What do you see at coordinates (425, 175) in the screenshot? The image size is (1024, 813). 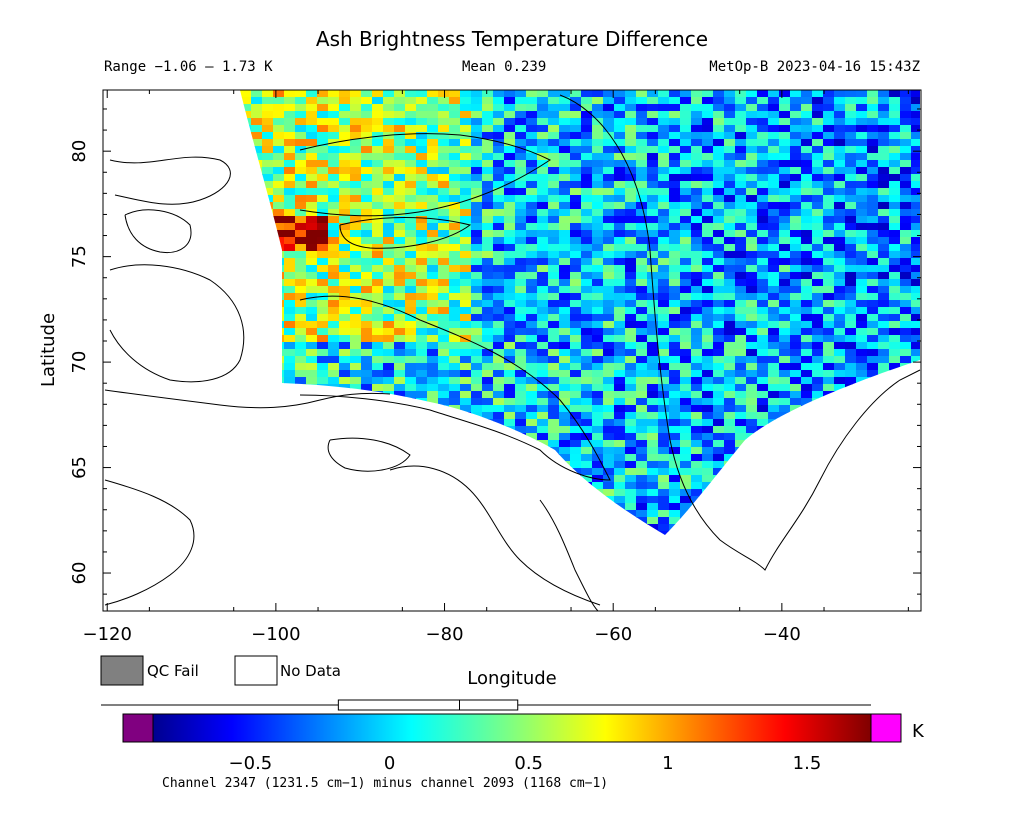 I see `ellesmere-coast` at bounding box center [425, 175].